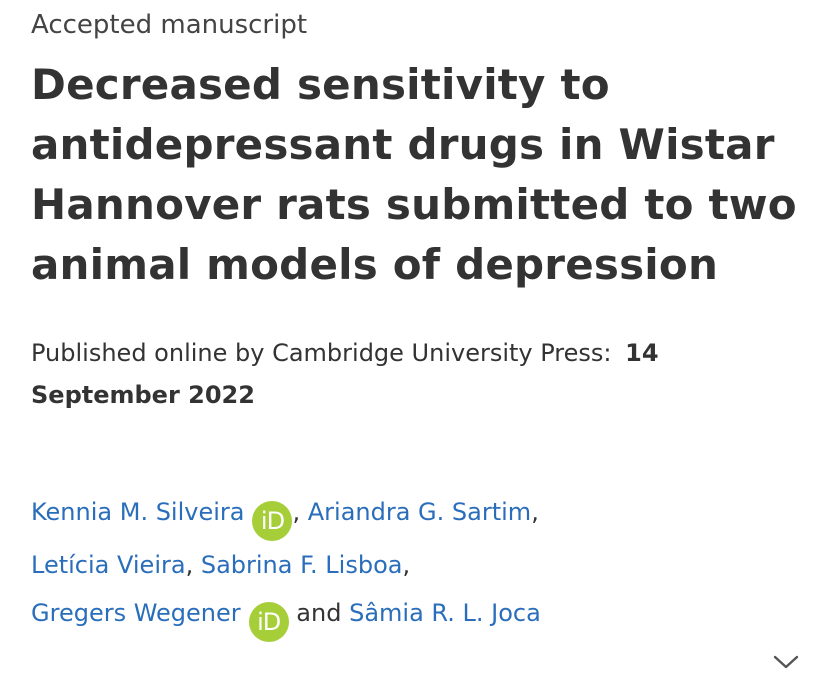 The height and width of the screenshot is (682, 828). What do you see at coordinates (301, 565) in the screenshot?
I see `author-link: Sabrina F. Lisboa` at bounding box center [301, 565].